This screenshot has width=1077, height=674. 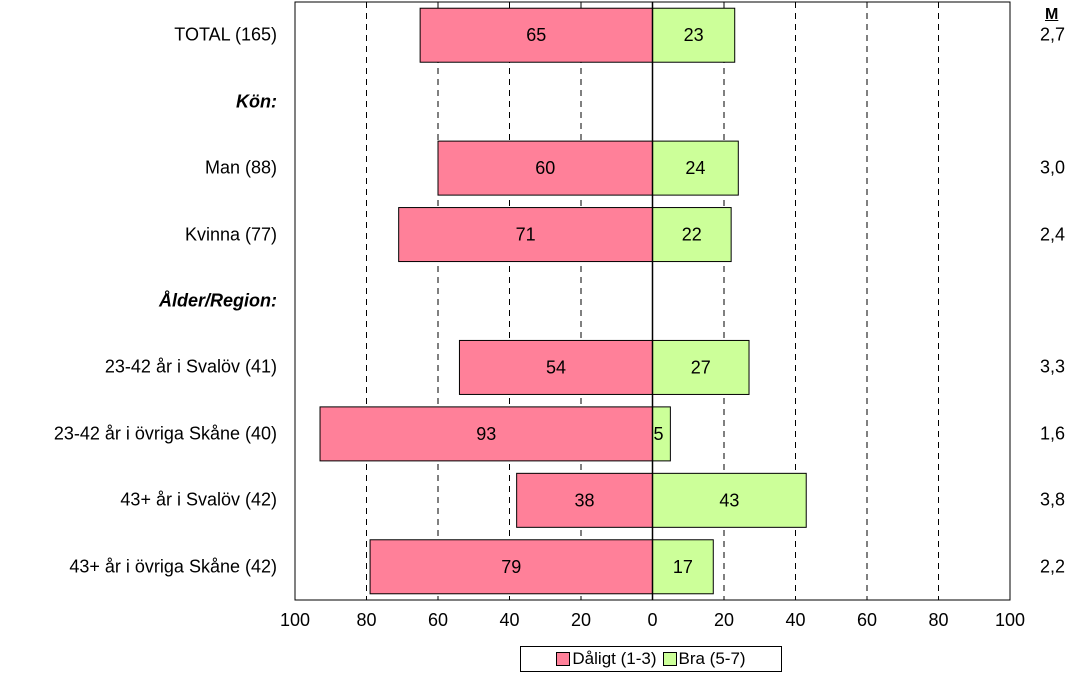 I want to click on data-label-daligt: 65, so click(x=536, y=35).